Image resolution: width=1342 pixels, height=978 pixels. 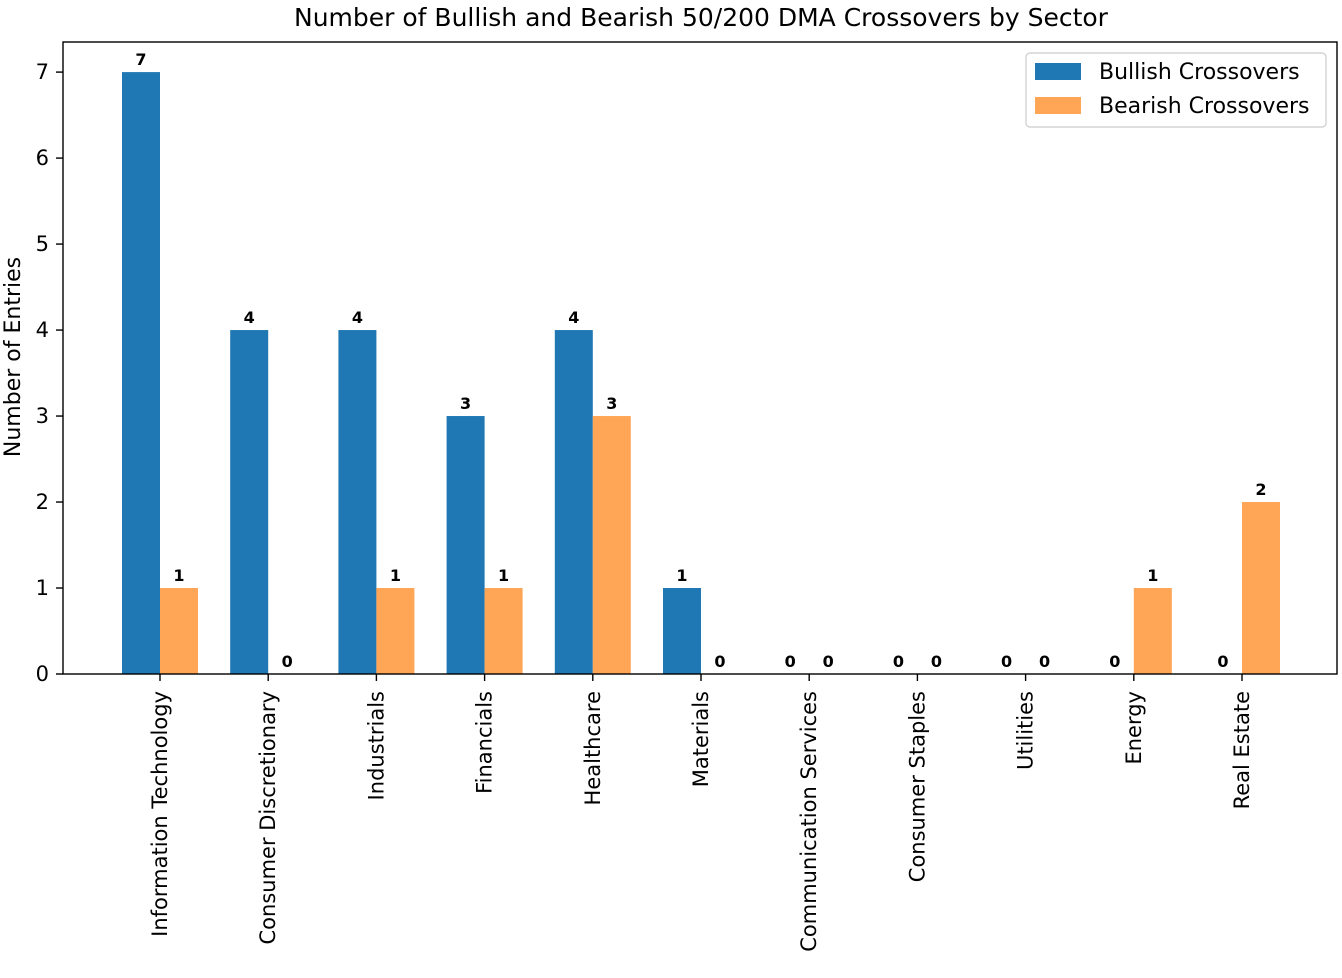 I want to click on y-tick-label-6: 6, so click(x=42, y=158).